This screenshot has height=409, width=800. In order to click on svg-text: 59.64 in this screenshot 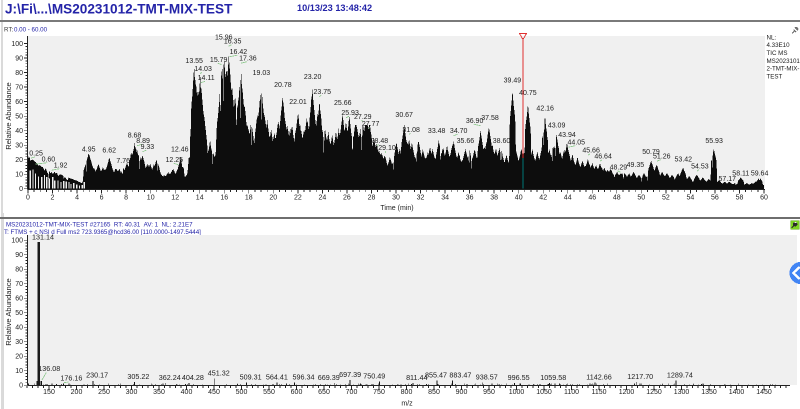, I will do `click(760, 174)`.